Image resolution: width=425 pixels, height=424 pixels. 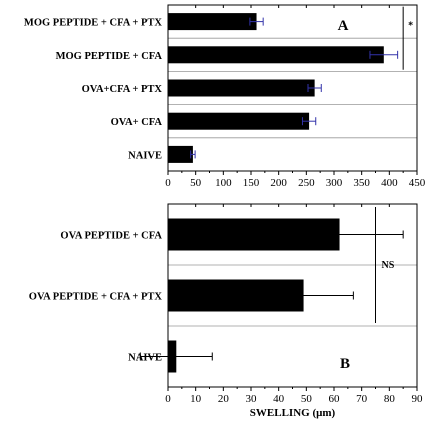 I want to click on panel-letter: B, so click(x=345, y=364).